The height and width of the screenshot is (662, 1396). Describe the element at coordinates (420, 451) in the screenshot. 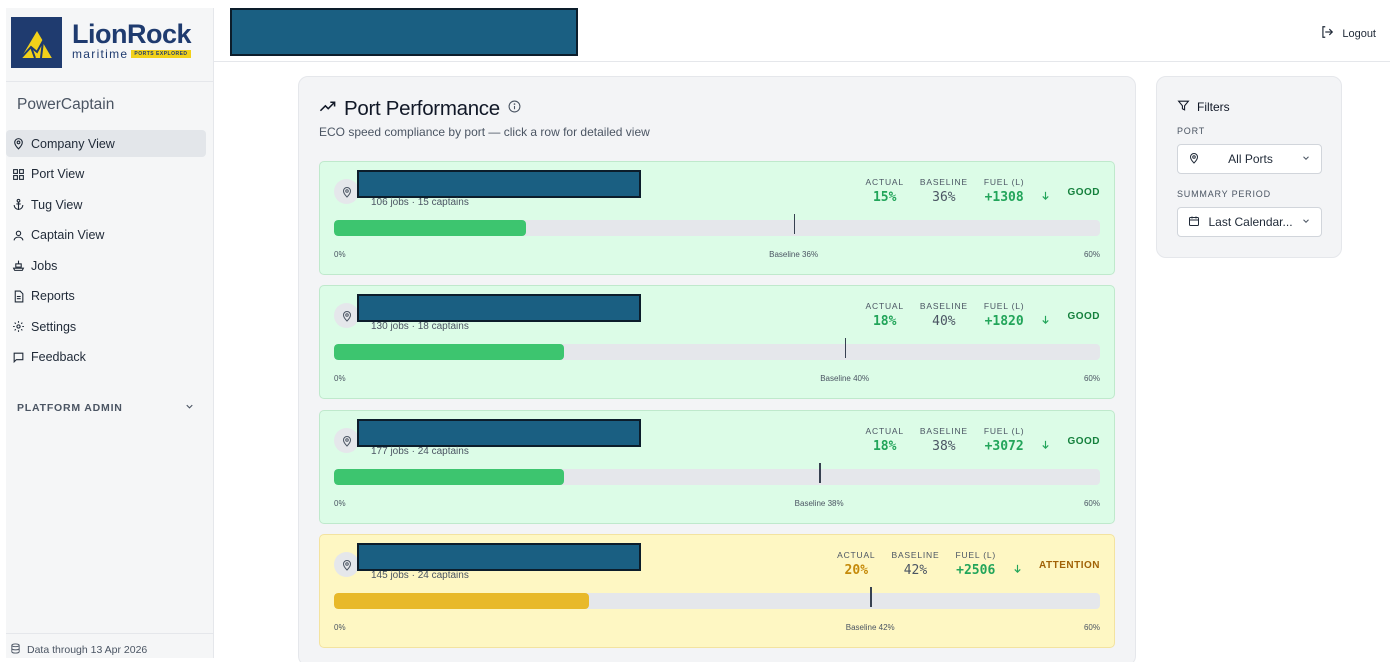

I see `port-meta: 177 jobs · 24 captains` at that location.